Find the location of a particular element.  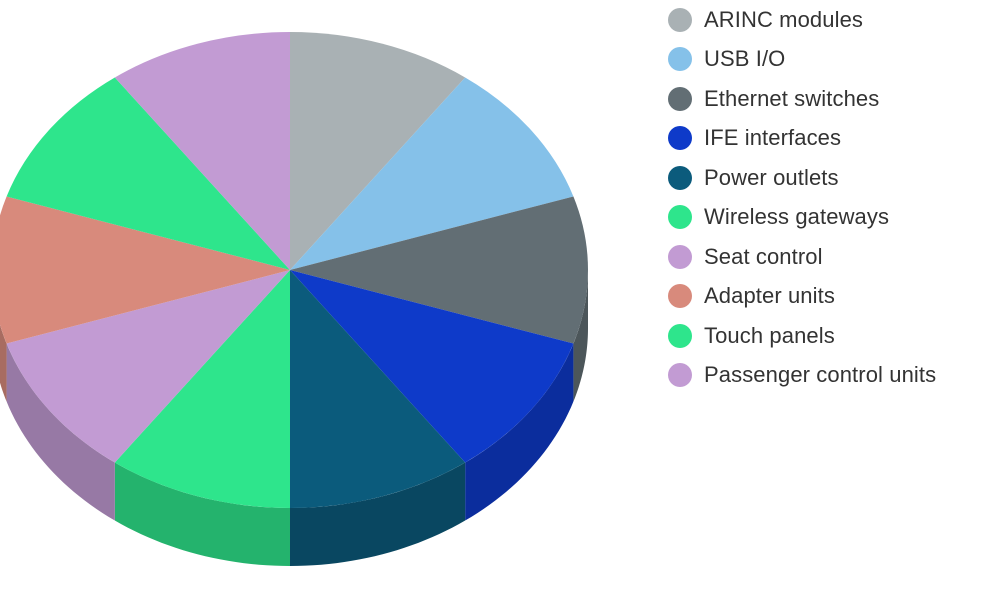

pie-slice-adapter-units is located at coordinates (145, 270).